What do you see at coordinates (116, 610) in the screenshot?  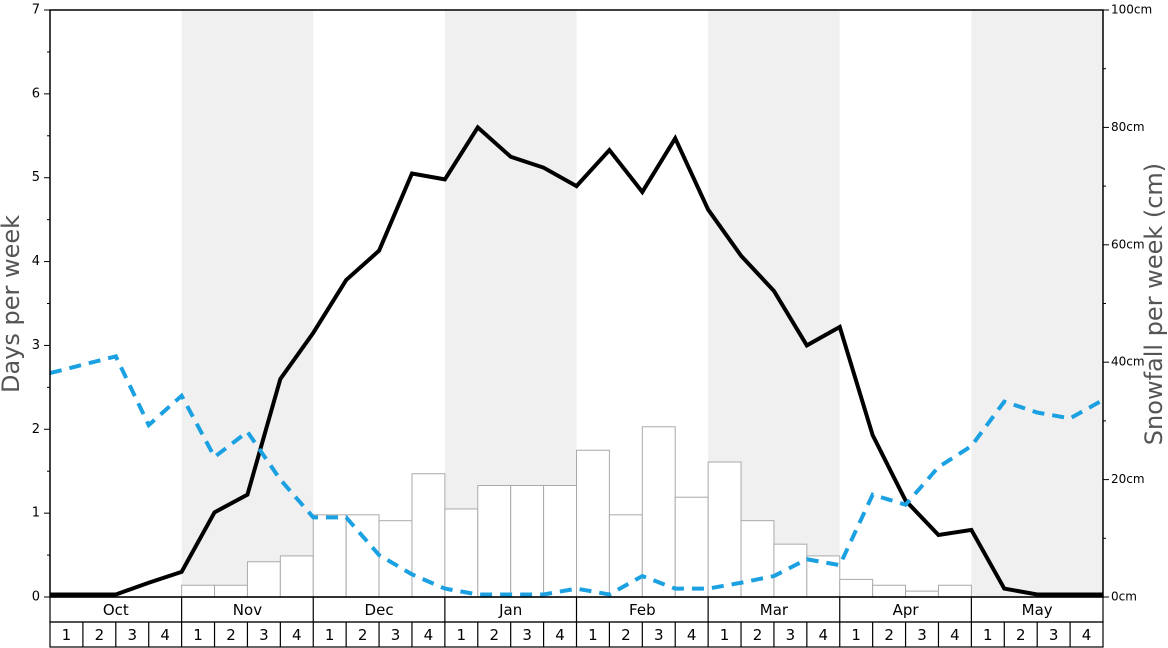 I see `month-label: Oct` at bounding box center [116, 610].